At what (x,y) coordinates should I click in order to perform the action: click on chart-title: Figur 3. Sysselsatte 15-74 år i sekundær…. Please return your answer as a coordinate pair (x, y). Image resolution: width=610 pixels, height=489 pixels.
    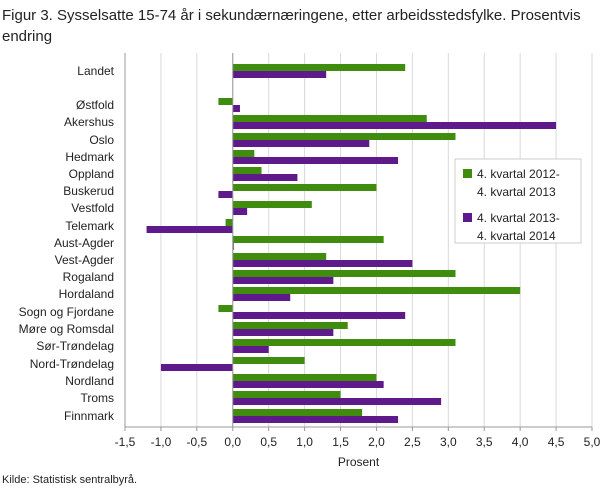
    Looking at the image, I should click on (291, 26).